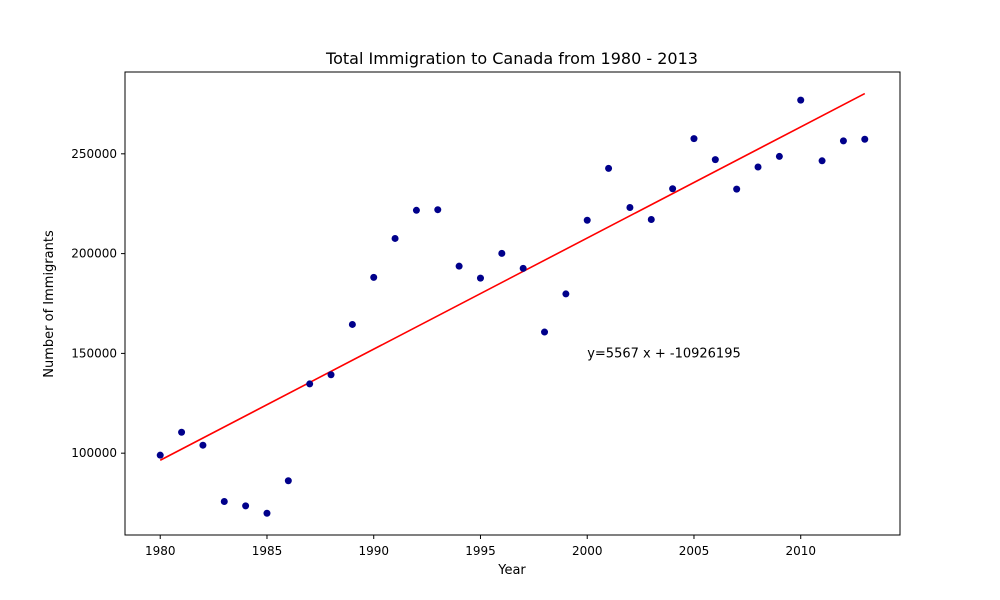 The width and height of the screenshot is (1000, 600). I want to click on x-axis-label: Year, so click(511, 570).